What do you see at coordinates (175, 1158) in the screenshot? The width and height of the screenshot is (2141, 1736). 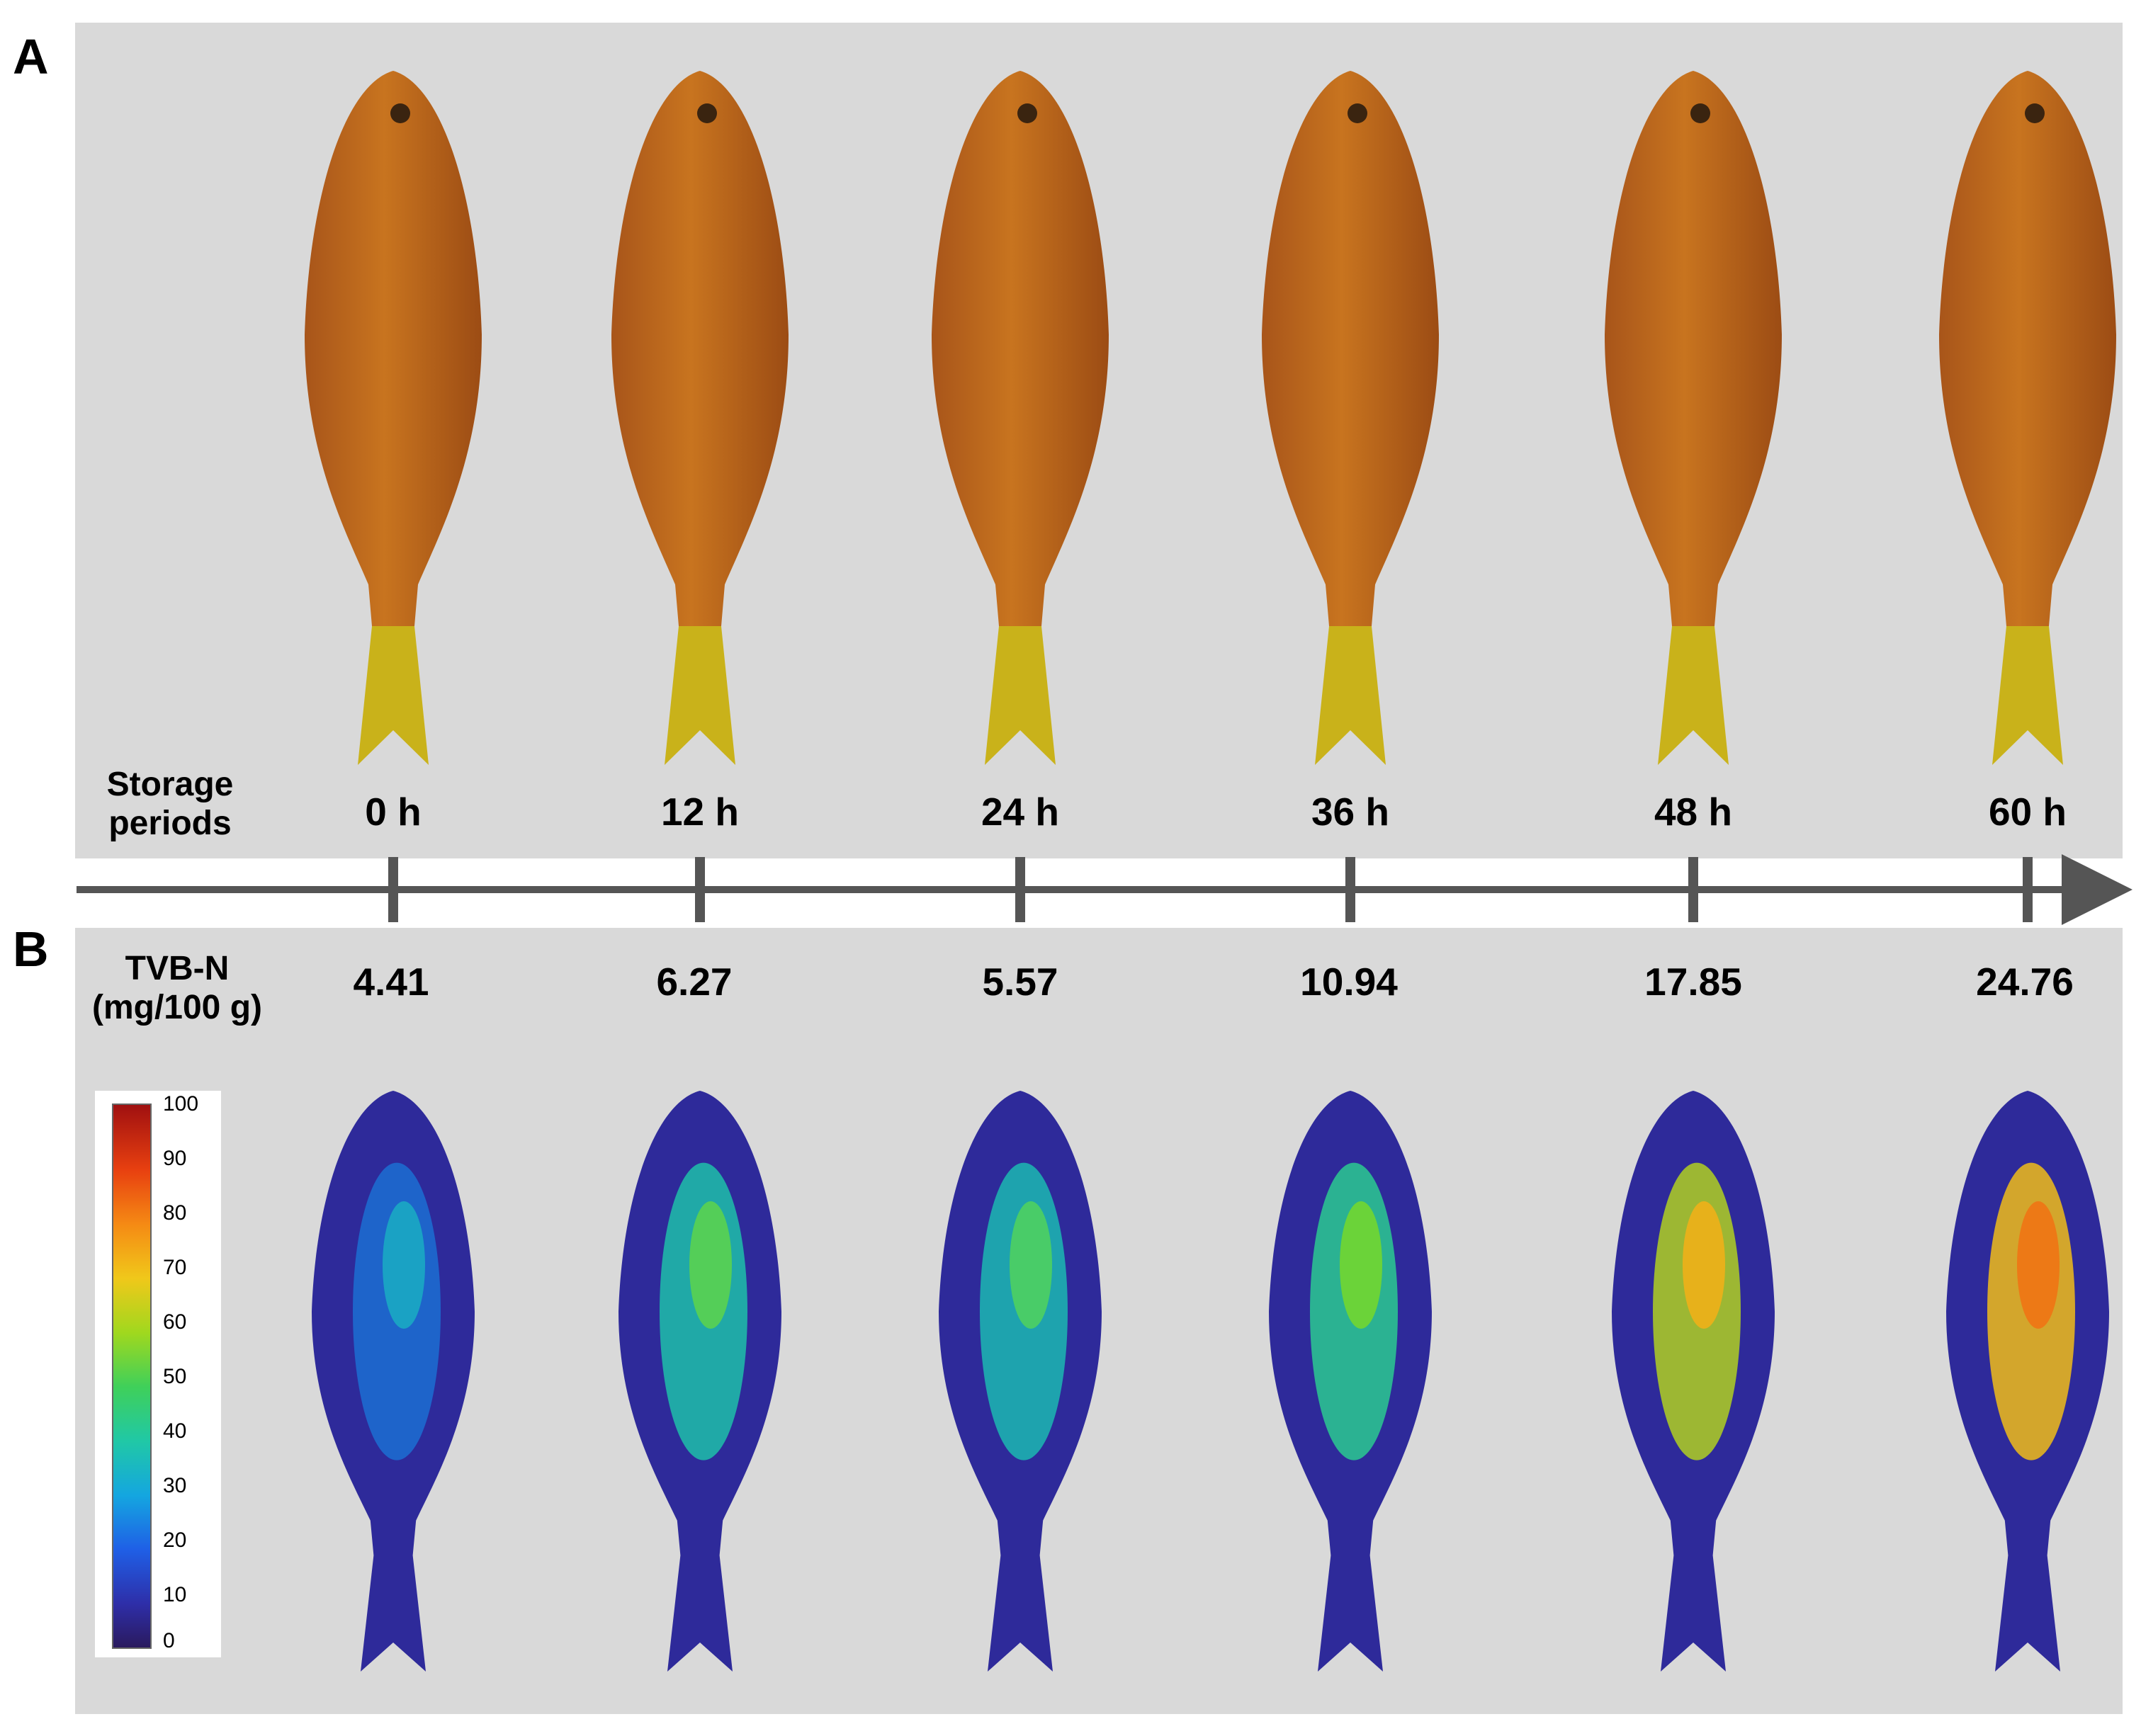 I see `colorbar-tick: 90` at bounding box center [175, 1158].